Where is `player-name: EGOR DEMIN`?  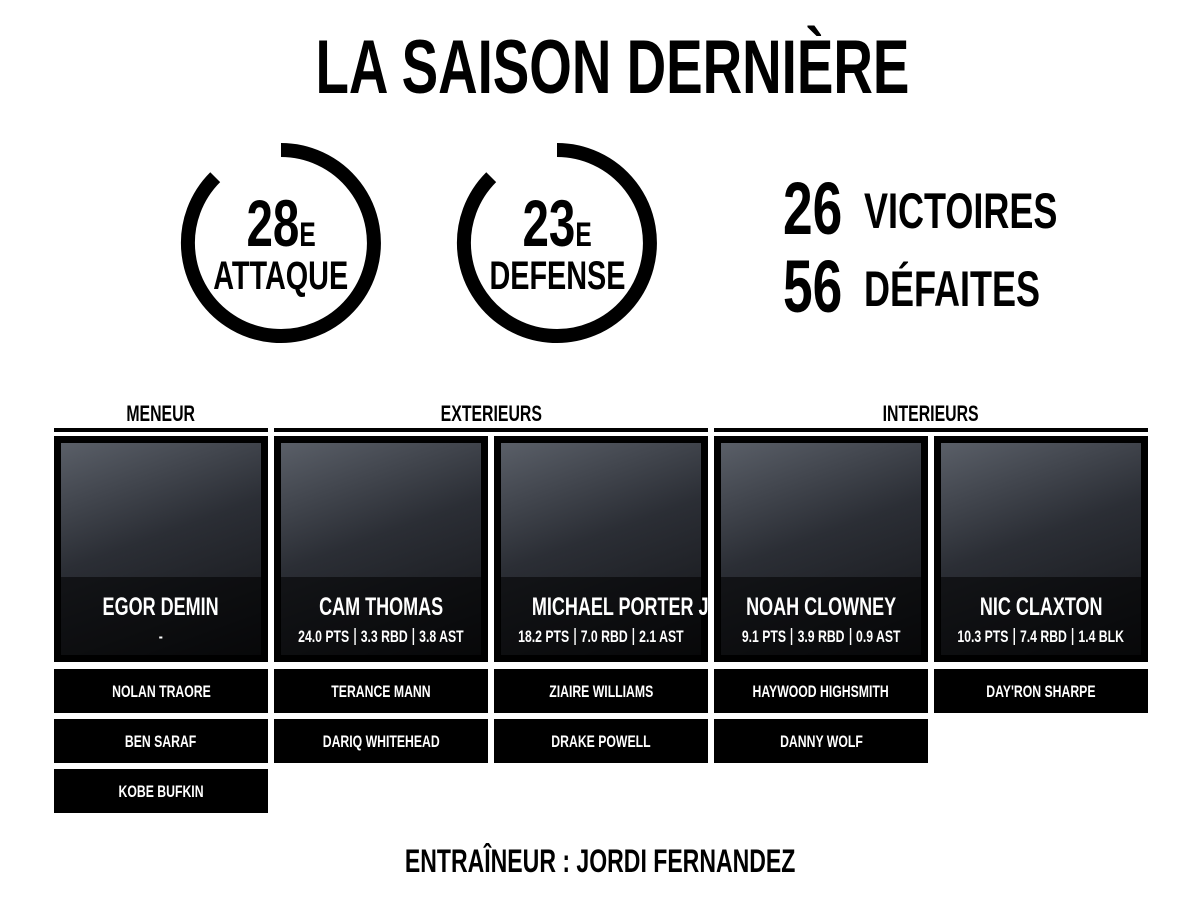
player-name: EGOR DEMIN is located at coordinates (161, 607).